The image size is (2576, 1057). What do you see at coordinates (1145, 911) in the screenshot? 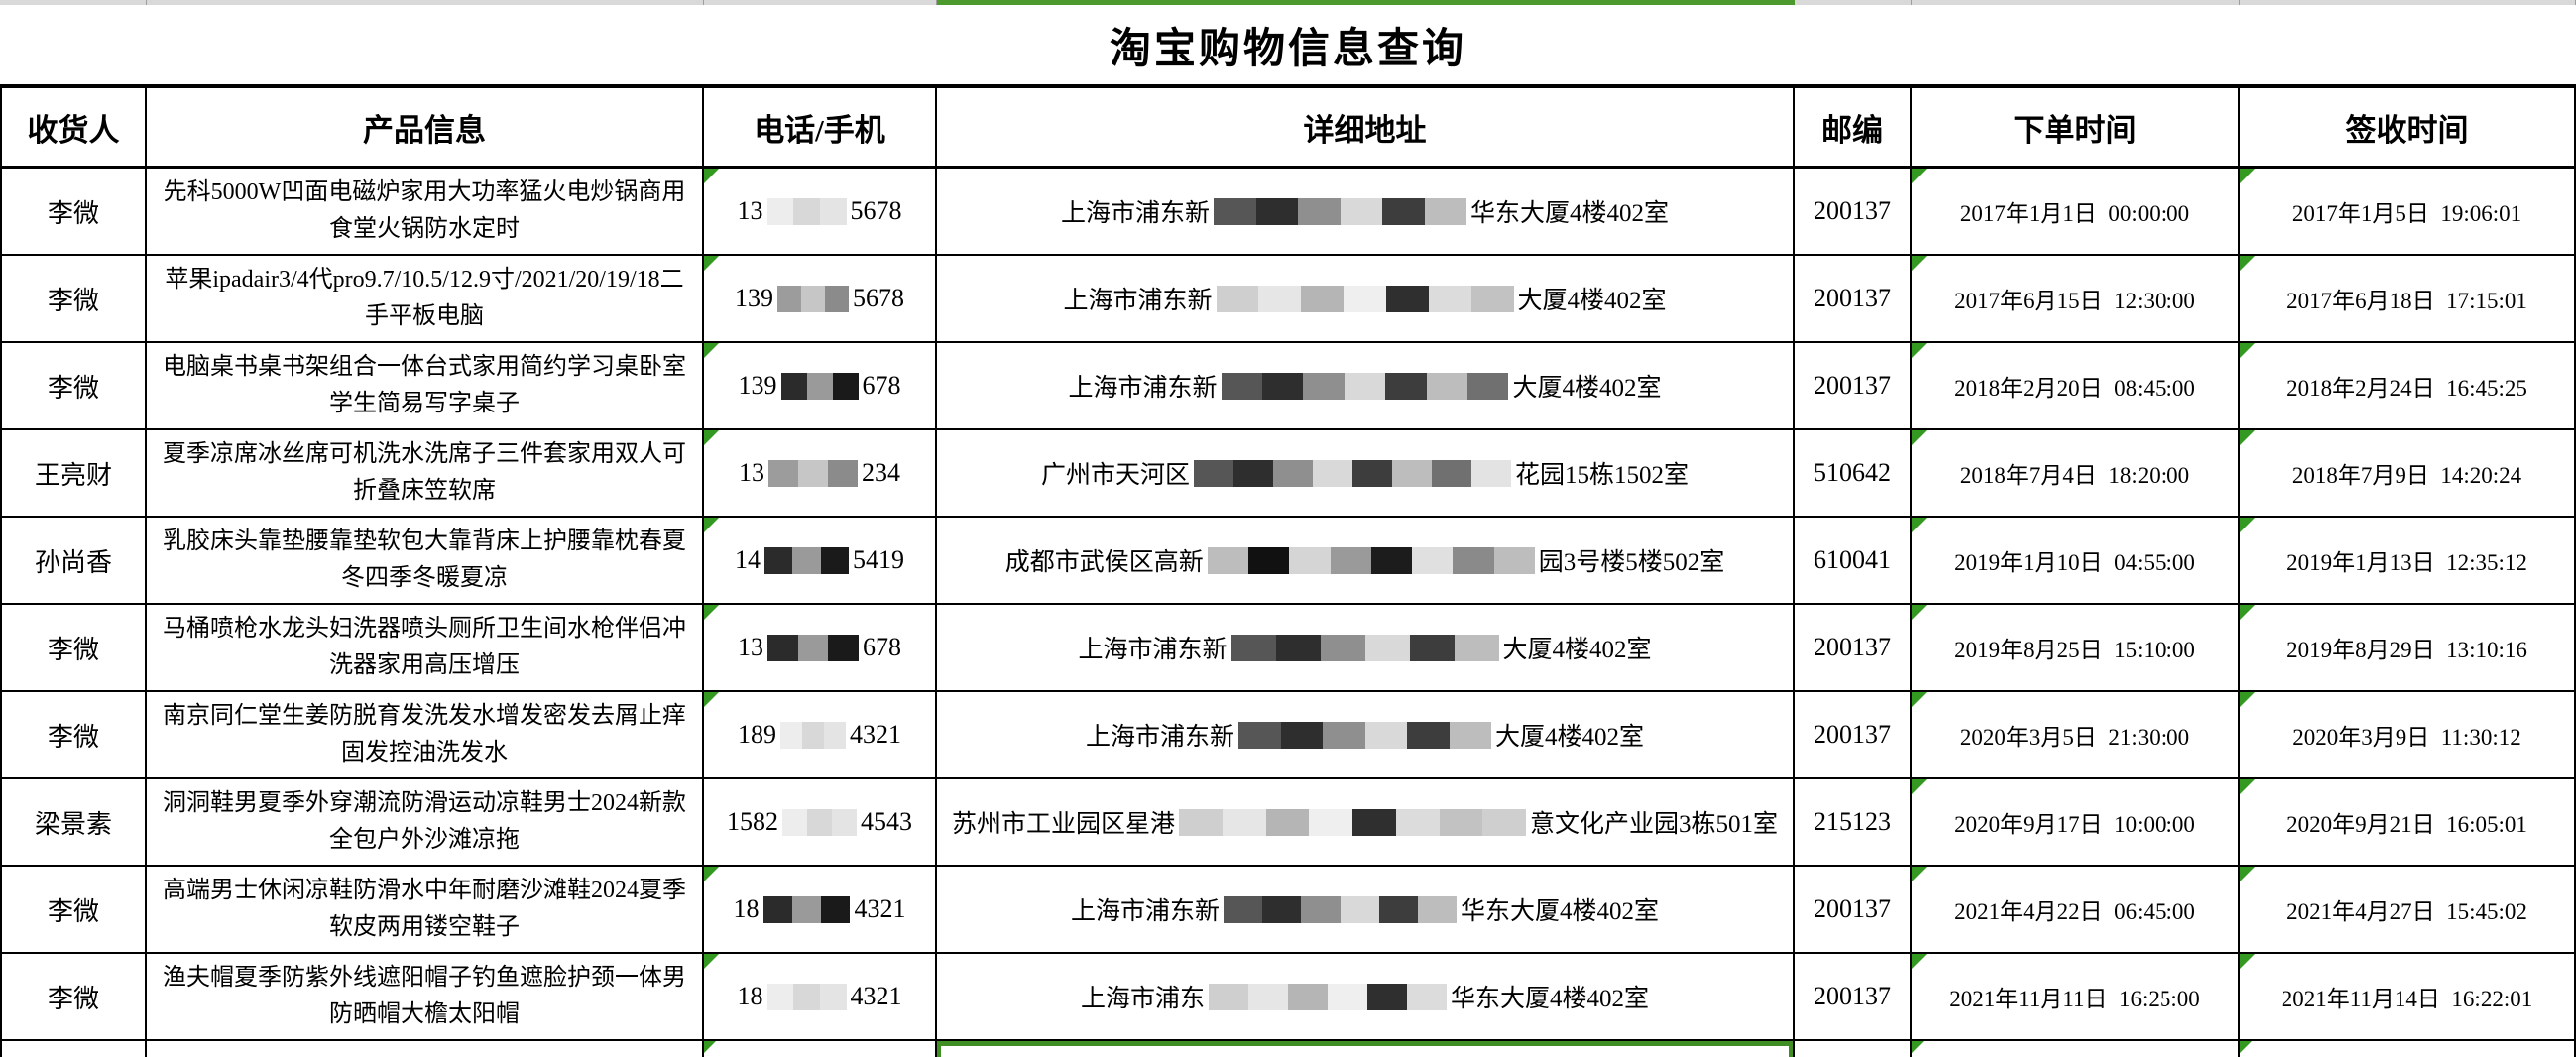
I see `address-visible-prefix: 上海市浦东新` at bounding box center [1145, 911].